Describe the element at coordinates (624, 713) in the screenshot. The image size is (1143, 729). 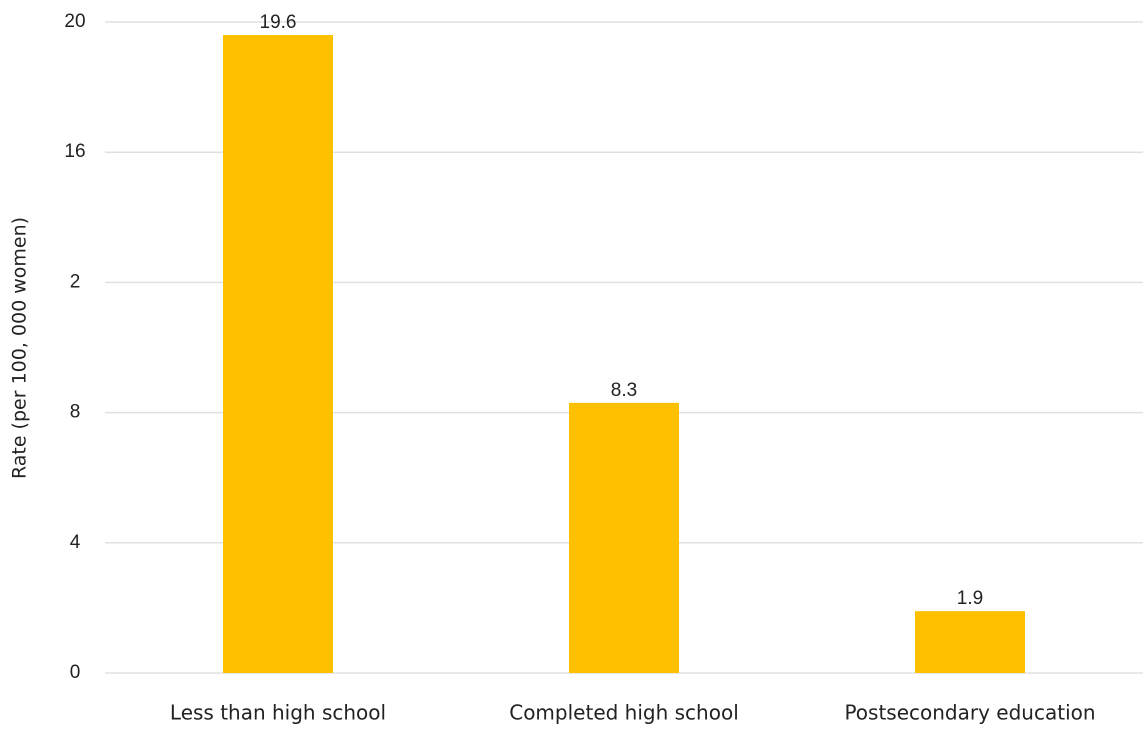
I see `x-tick-label: Completed high school` at that location.